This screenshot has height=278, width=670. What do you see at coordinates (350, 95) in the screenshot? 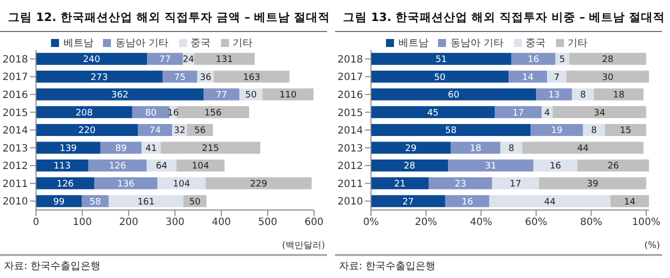
I see `y-tick-label: 2016` at bounding box center [350, 95].